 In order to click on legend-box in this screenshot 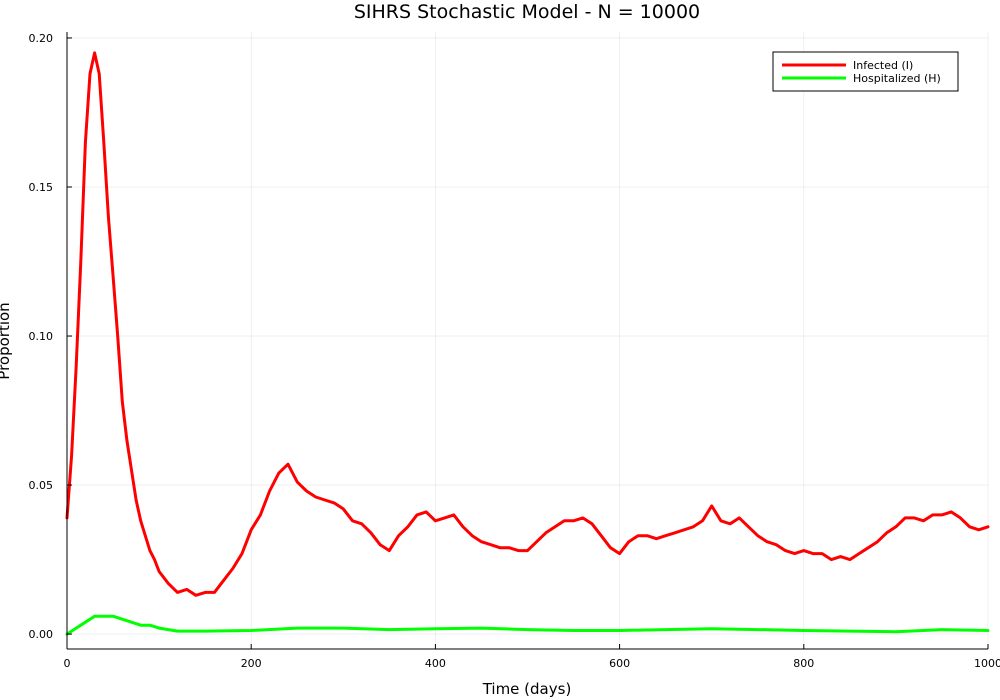, I will do `click(865, 71)`.